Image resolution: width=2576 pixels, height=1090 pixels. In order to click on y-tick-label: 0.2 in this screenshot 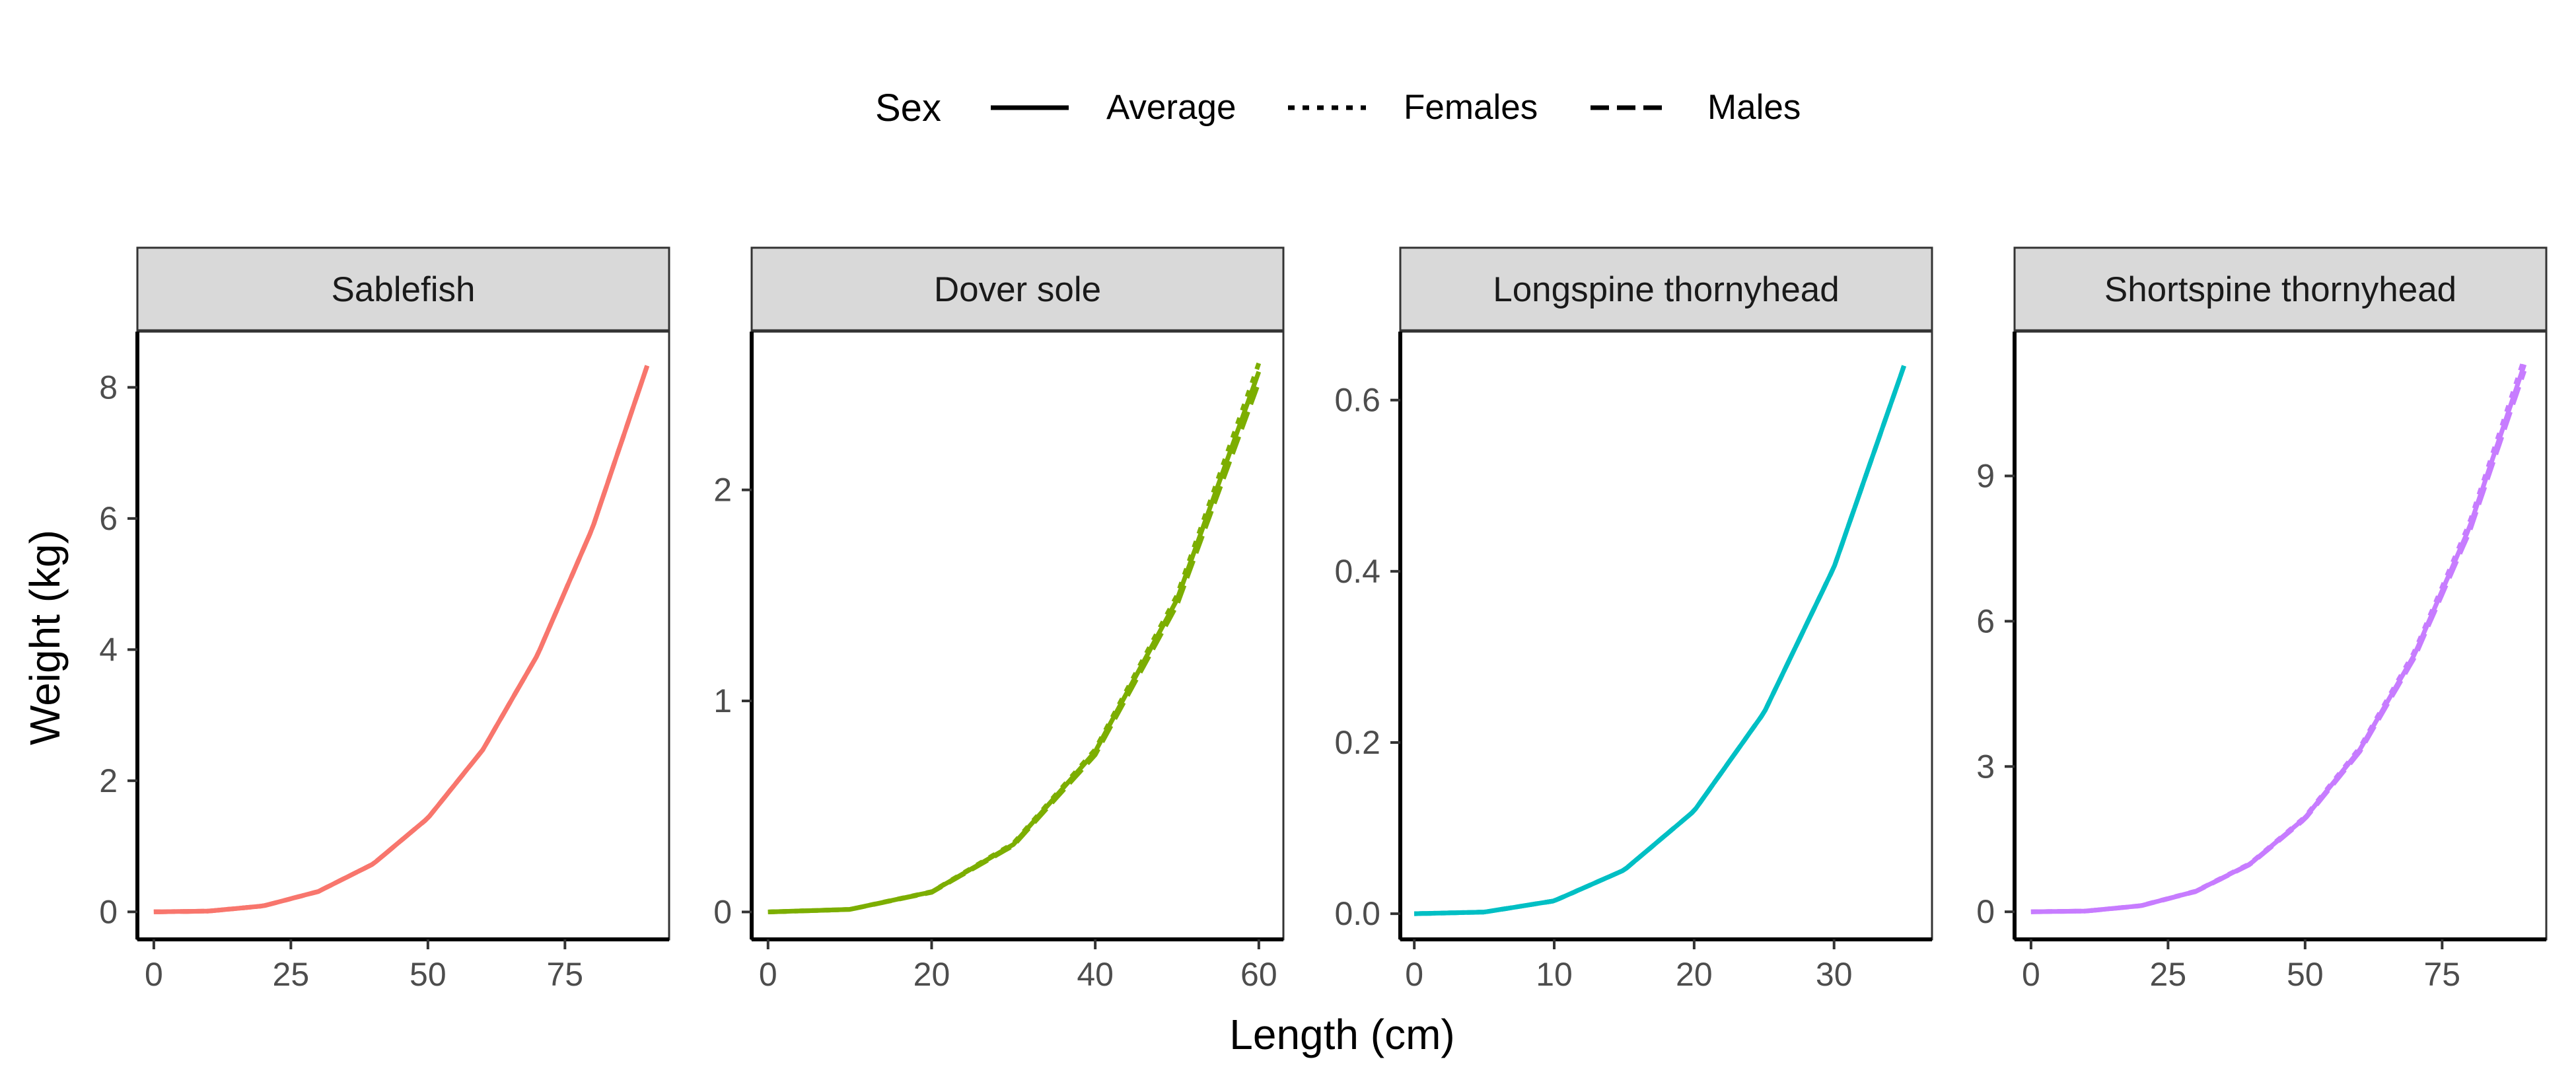, I will do `click(1357, 742)`.